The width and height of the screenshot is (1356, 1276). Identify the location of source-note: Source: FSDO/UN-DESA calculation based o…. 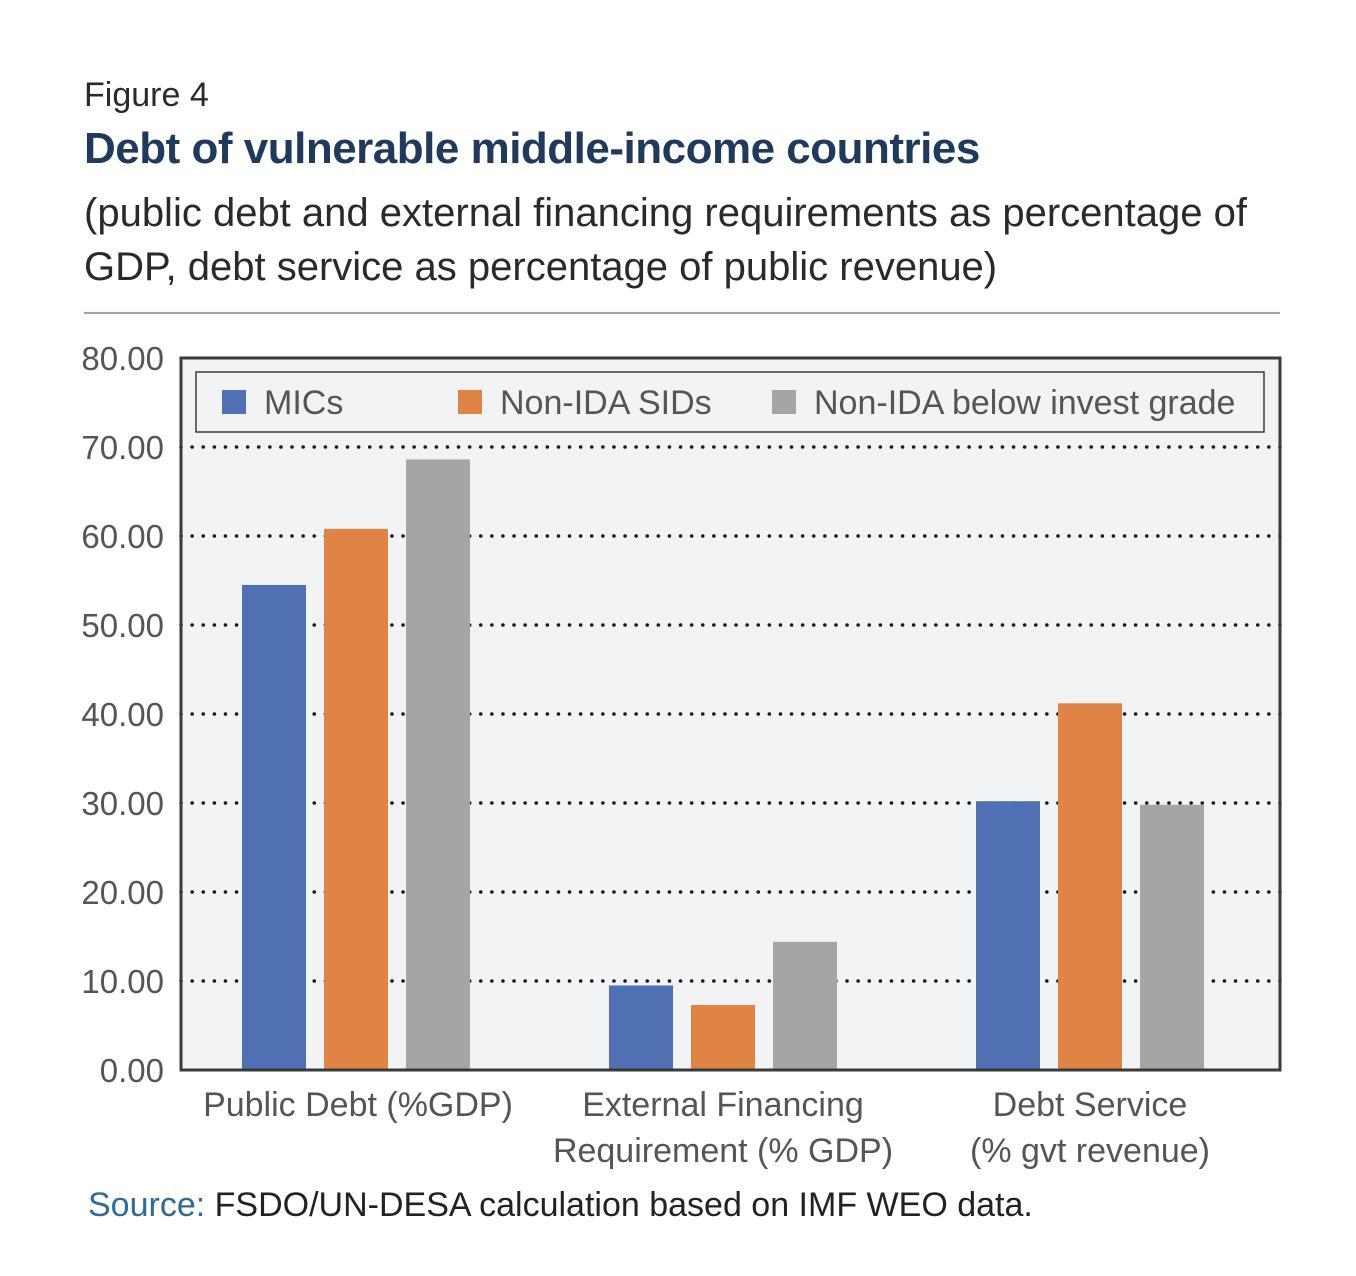
(560, 1205).